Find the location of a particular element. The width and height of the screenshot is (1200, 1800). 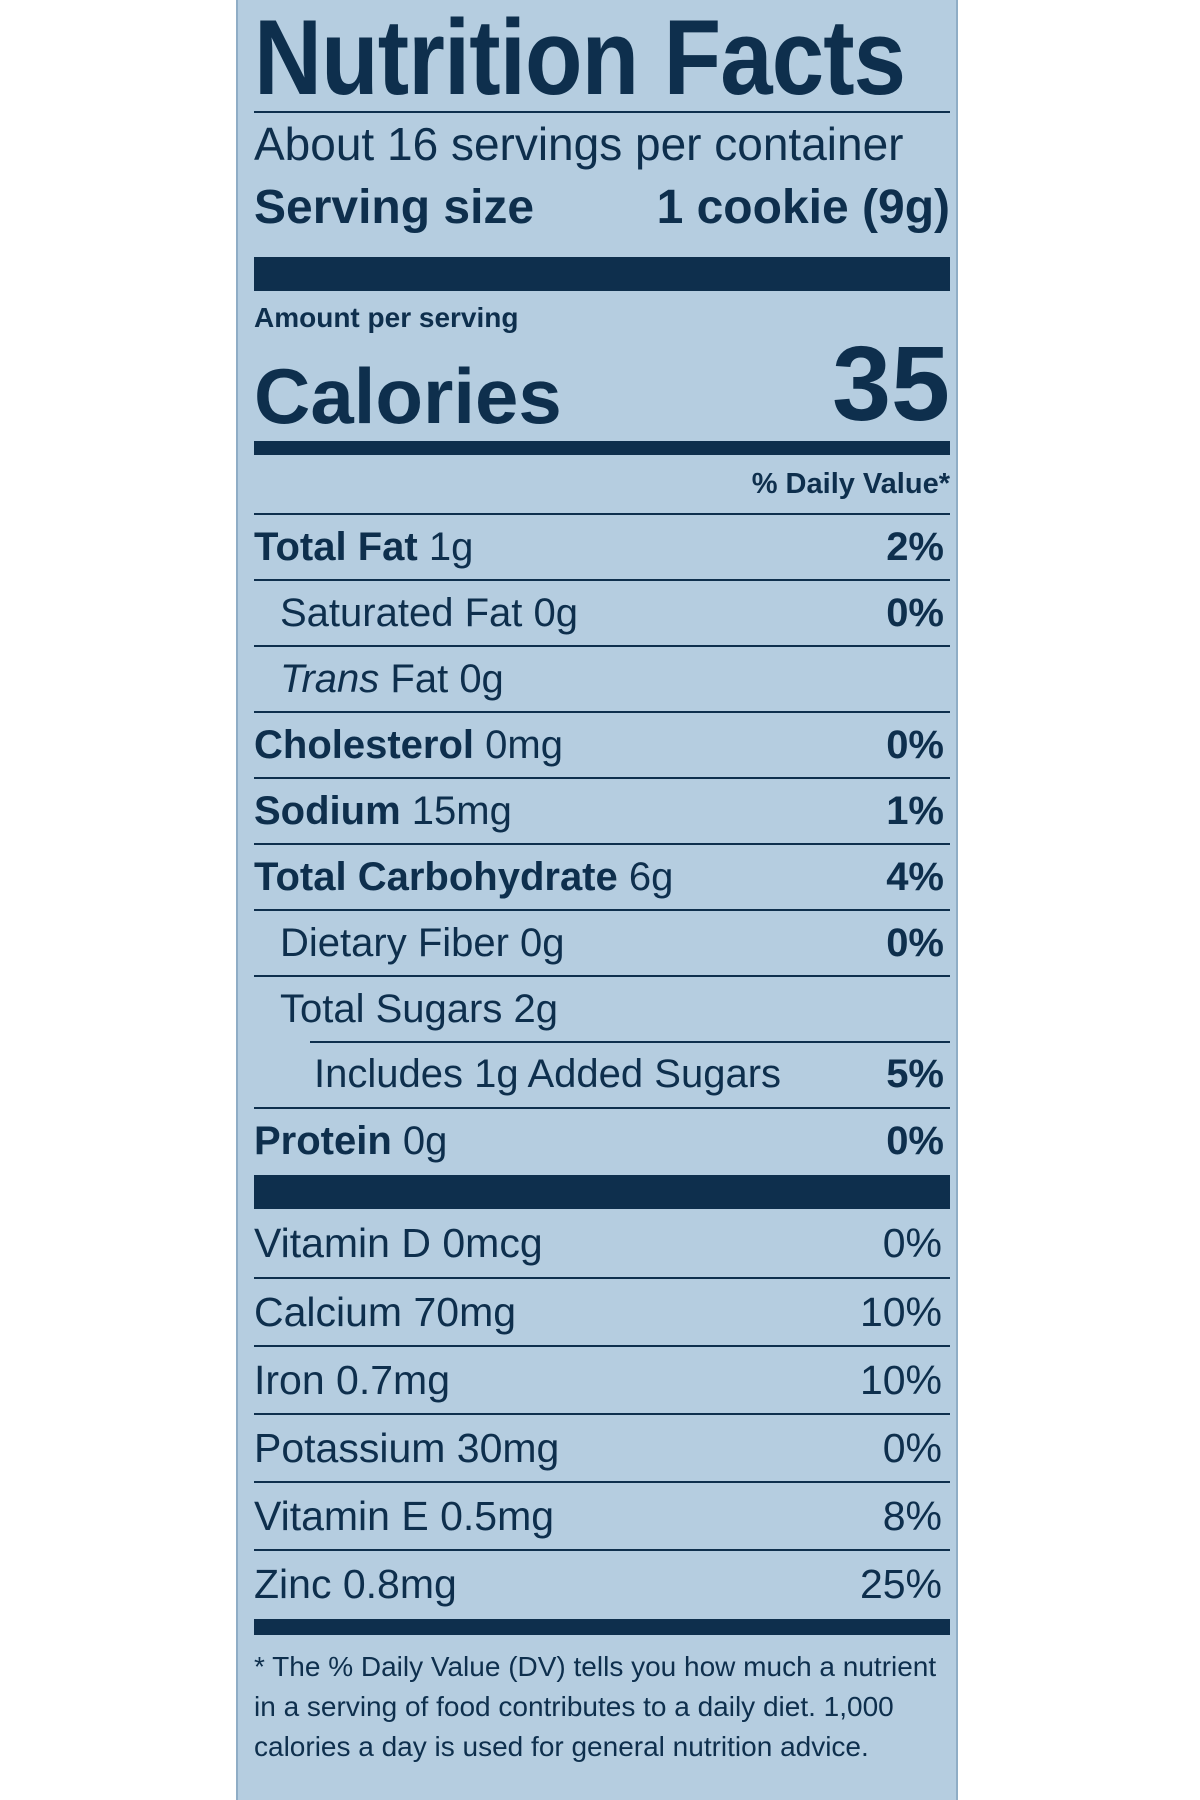

nutrient-row-trans-fat: Trans Fat 0g is located at coordinates (602, 678).